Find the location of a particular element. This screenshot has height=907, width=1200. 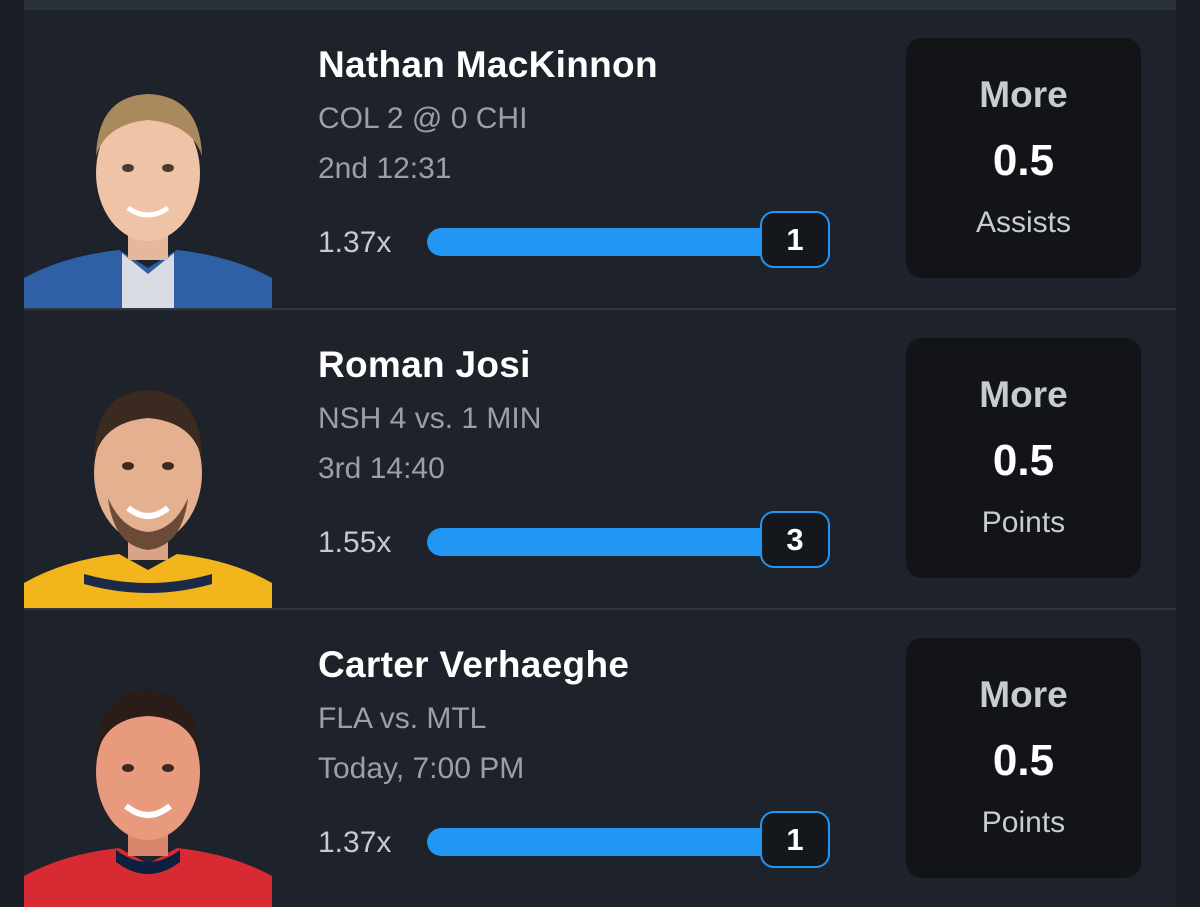

player-name: Roman Josi is located at coordinates (424, 364).